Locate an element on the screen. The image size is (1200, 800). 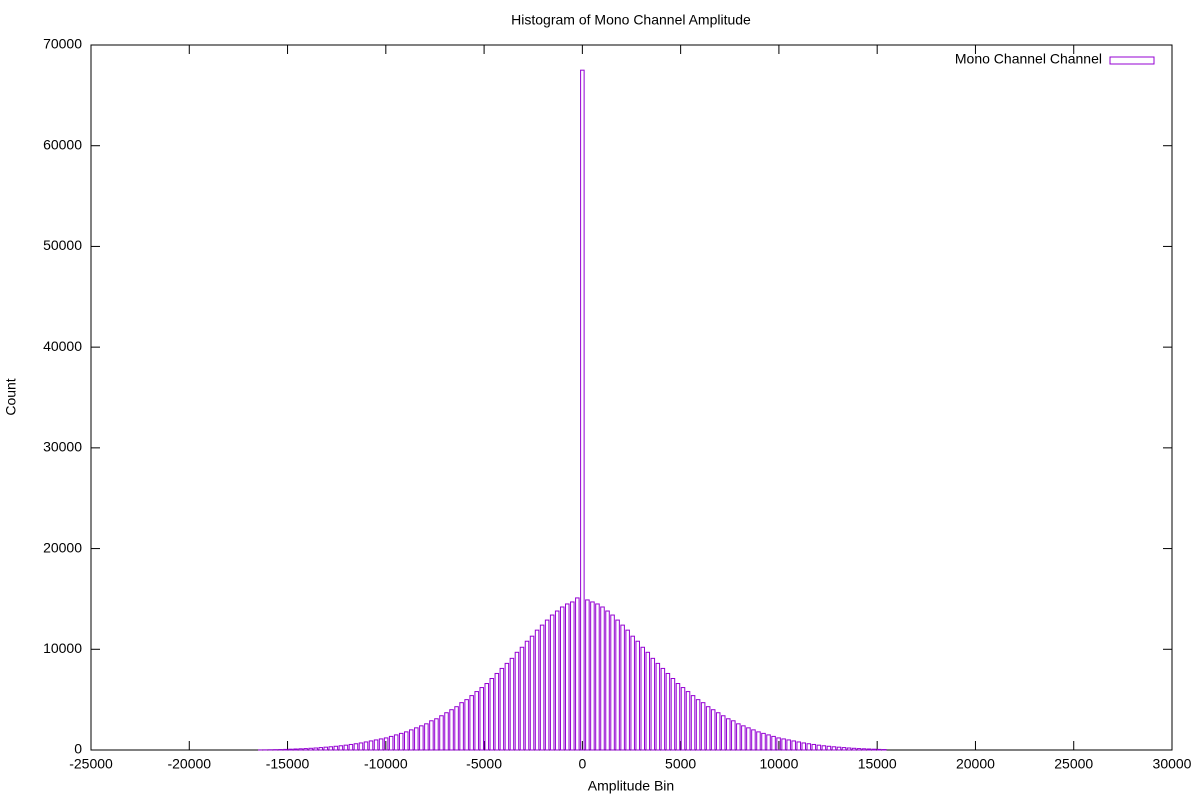
y-tick-label: 10000 is located at coordinates (62, 648).